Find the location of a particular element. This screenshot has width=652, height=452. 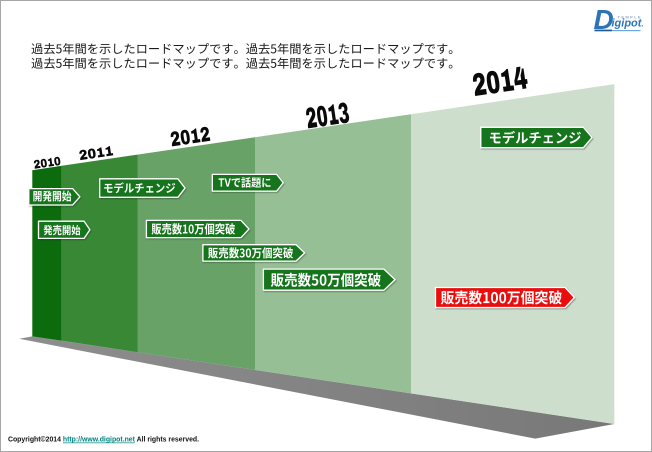

svg-text: TEMPLE is located at coordinates (630, 16).